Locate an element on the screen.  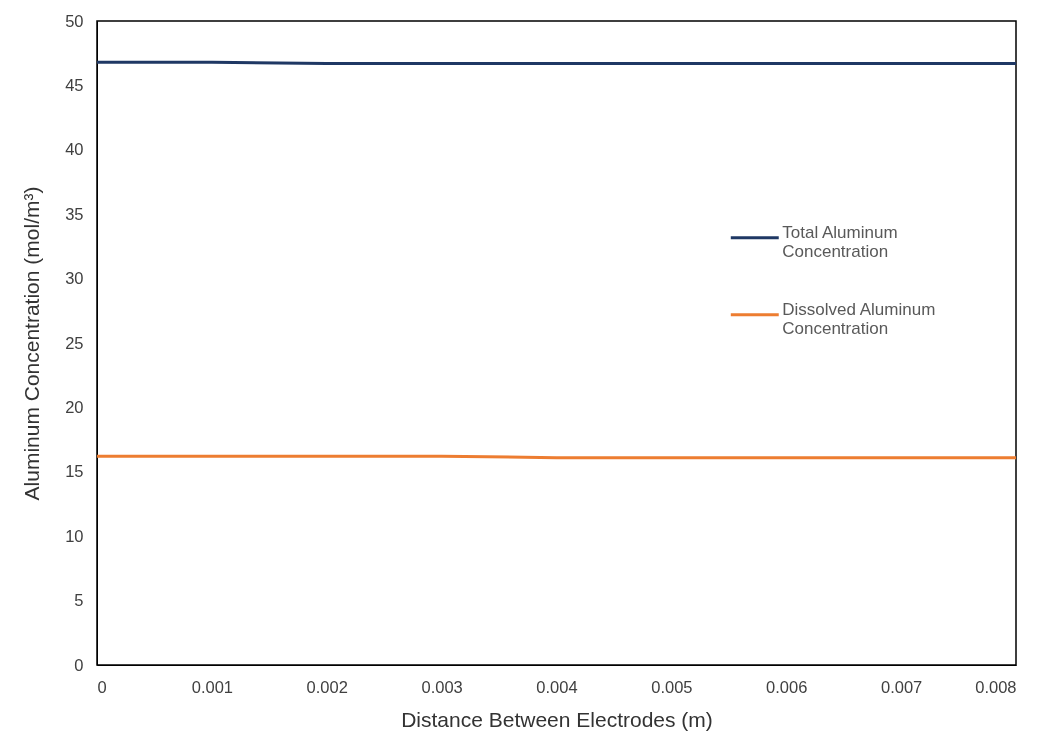
x-axis-title: Distance Between Electrodes (m) is located at coordinates (557, 719).